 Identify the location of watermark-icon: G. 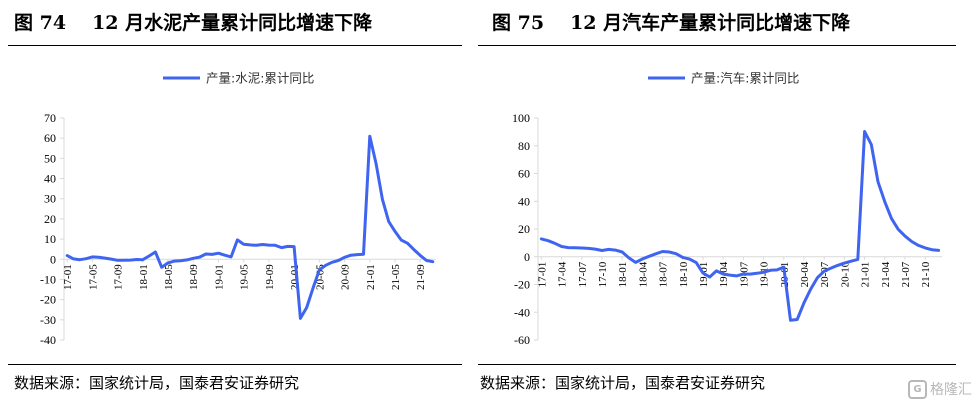
(917, 389).